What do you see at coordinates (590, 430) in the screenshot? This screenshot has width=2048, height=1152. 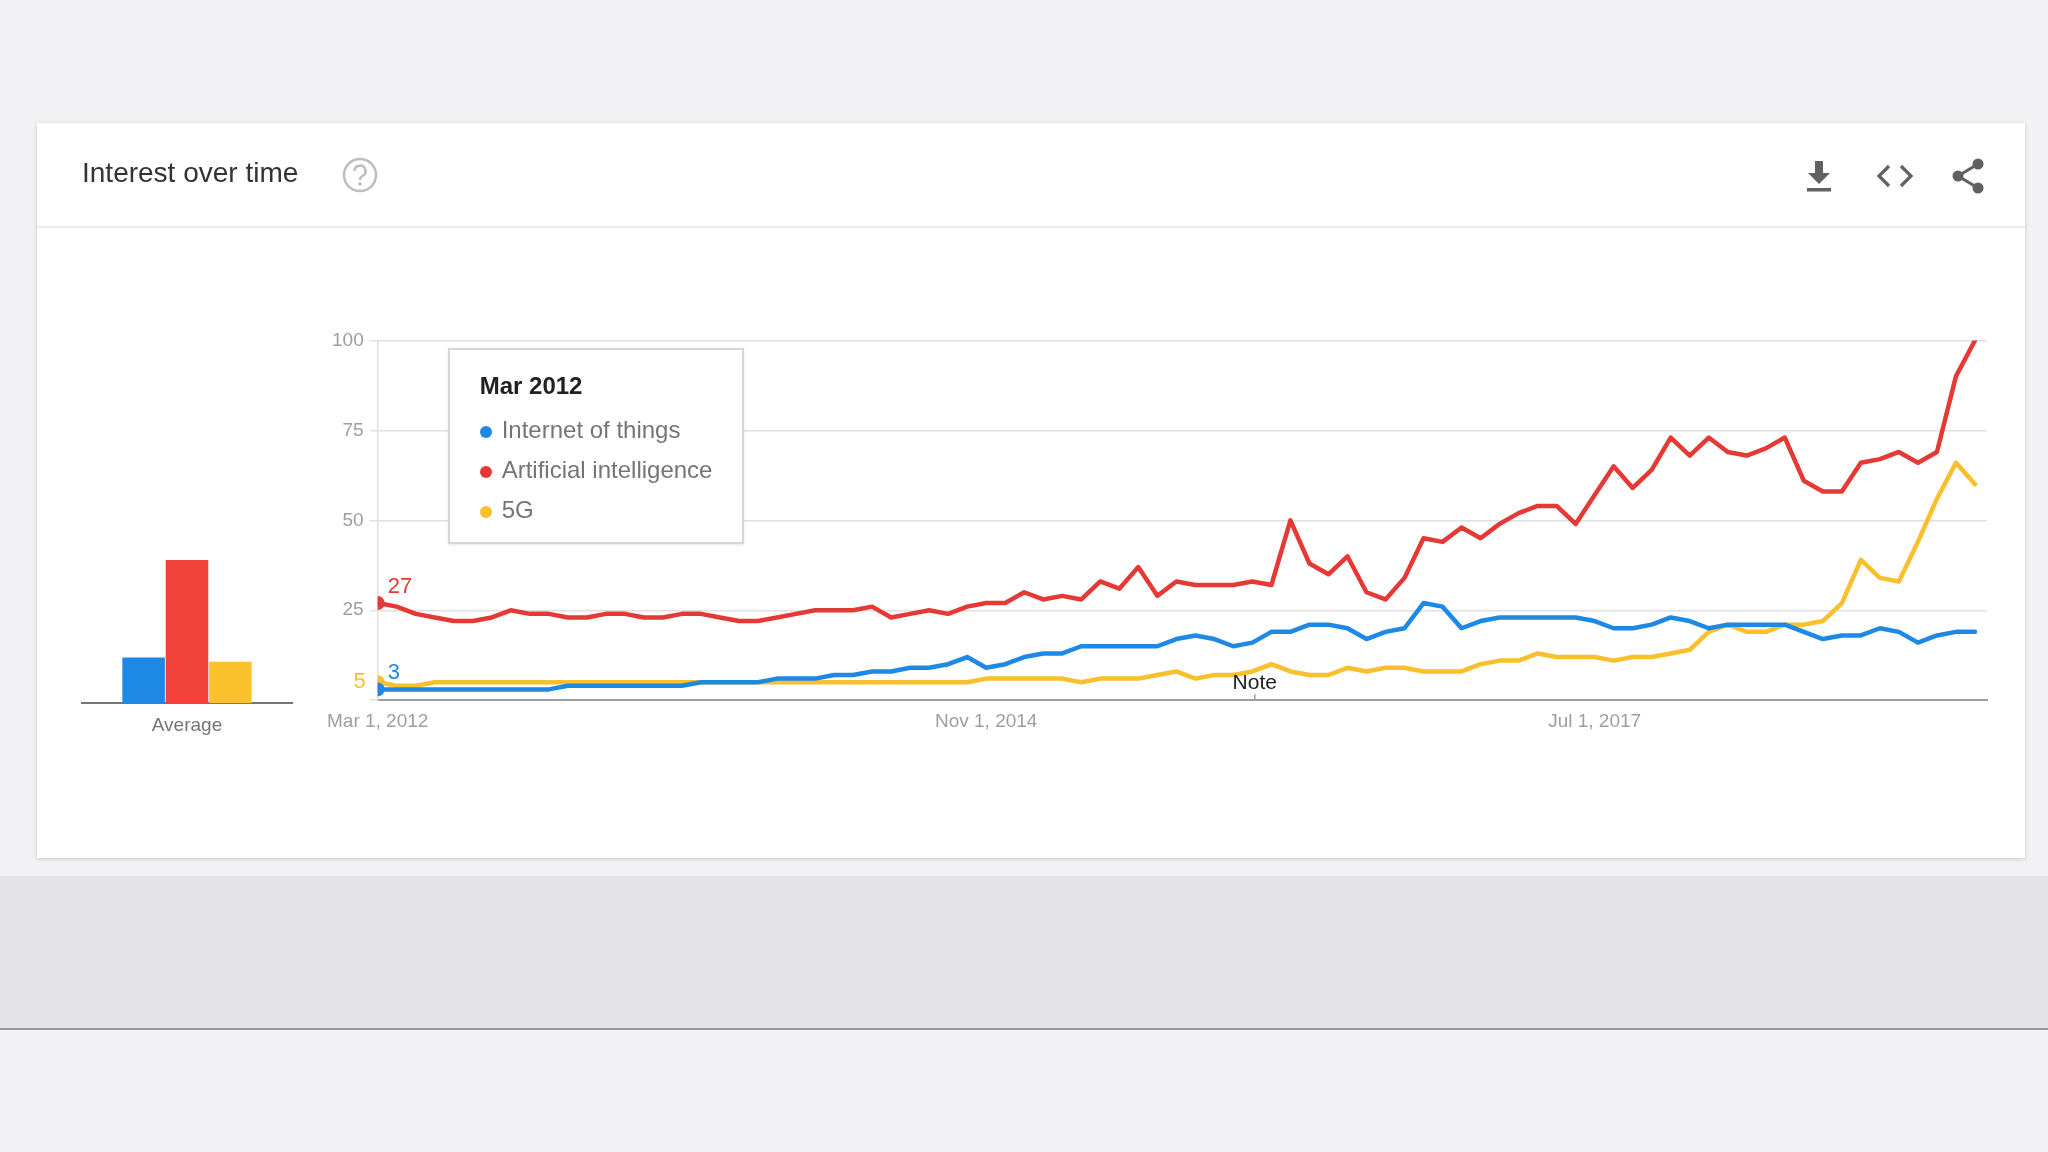 I see `legend-label: Internet of things` at bounding box center [590, 430].